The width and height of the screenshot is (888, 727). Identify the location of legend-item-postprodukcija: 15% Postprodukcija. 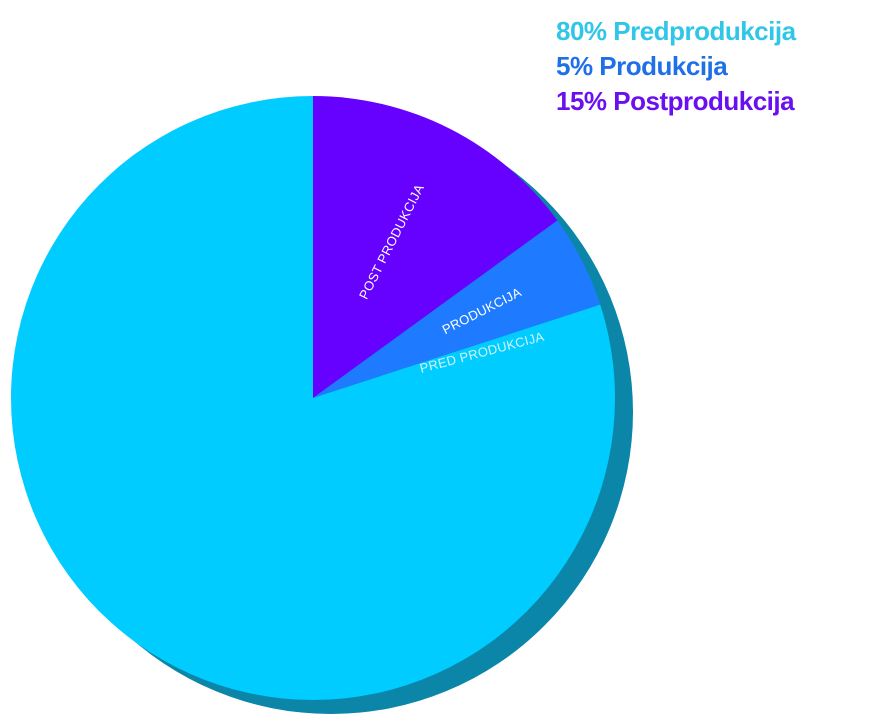
(675, 101).